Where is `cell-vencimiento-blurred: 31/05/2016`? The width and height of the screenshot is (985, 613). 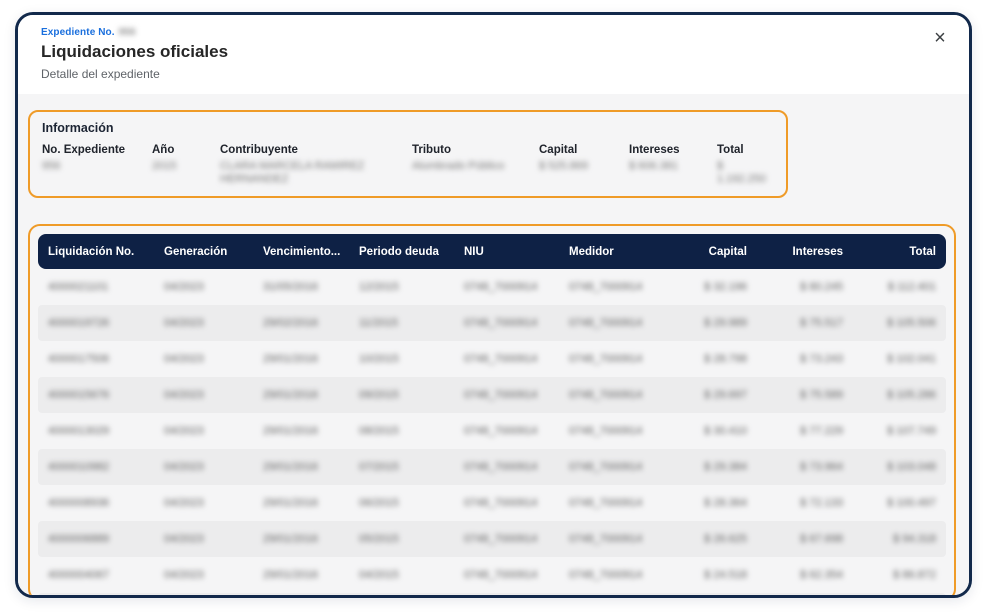 cell-vencimiento-blurred: 31/05/2016 is located at coordinates (291, 287).